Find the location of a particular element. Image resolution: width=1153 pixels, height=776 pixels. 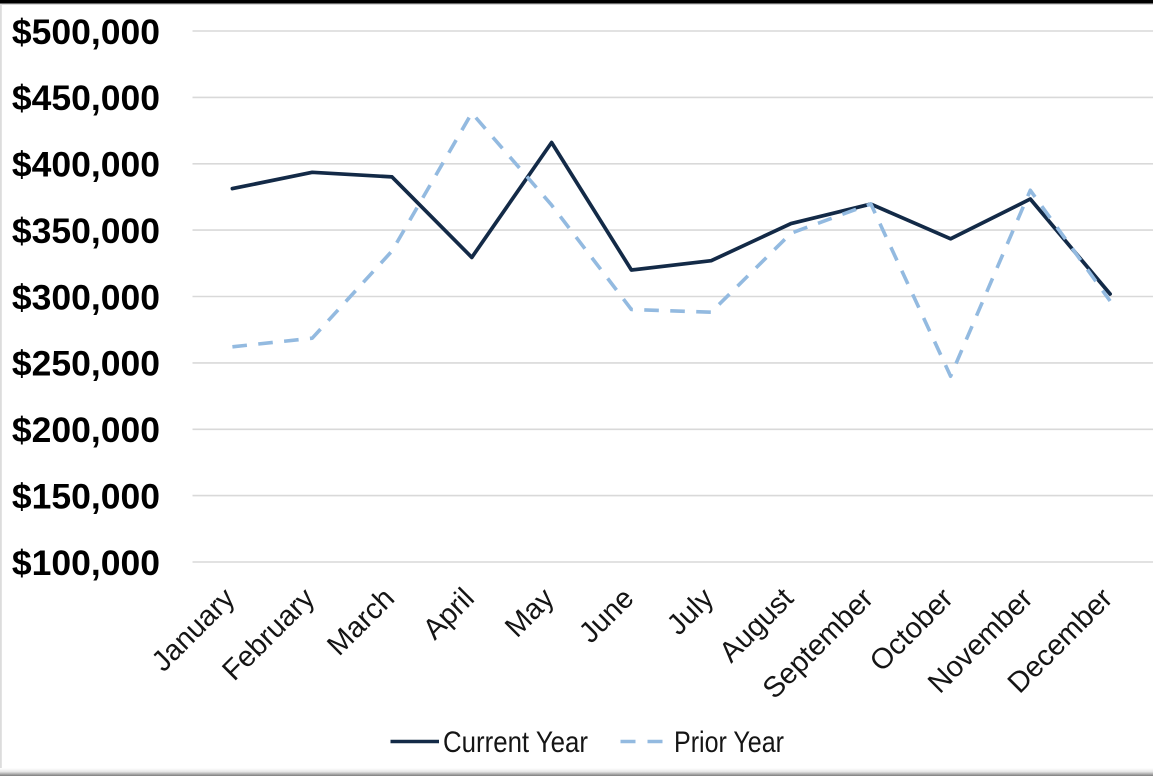

svg-text: $450,000 is located at coordinates (86, 98).